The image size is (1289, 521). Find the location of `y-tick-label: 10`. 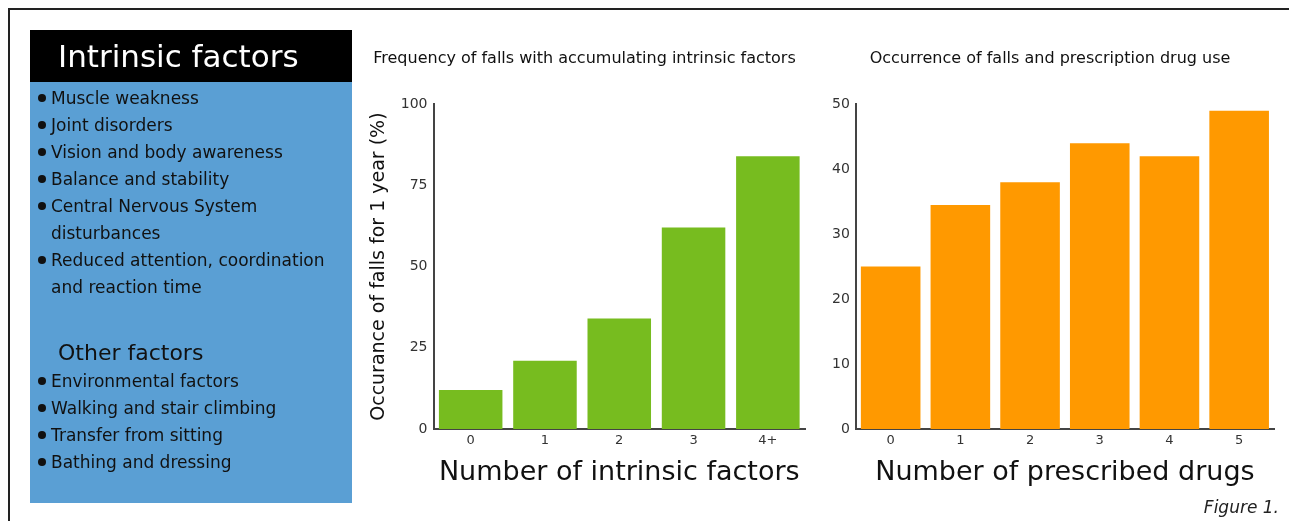

y-tick-label: 10 is located at coordinates (840, 362).